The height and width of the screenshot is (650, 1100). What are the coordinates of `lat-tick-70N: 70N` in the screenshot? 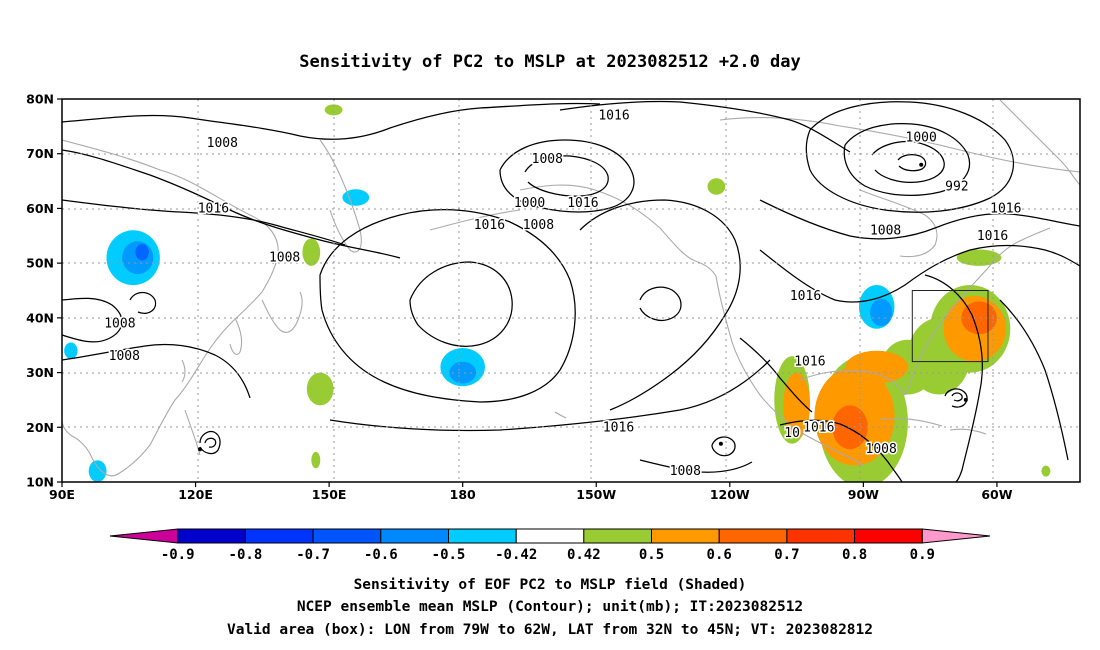 It's located at (40, 153).